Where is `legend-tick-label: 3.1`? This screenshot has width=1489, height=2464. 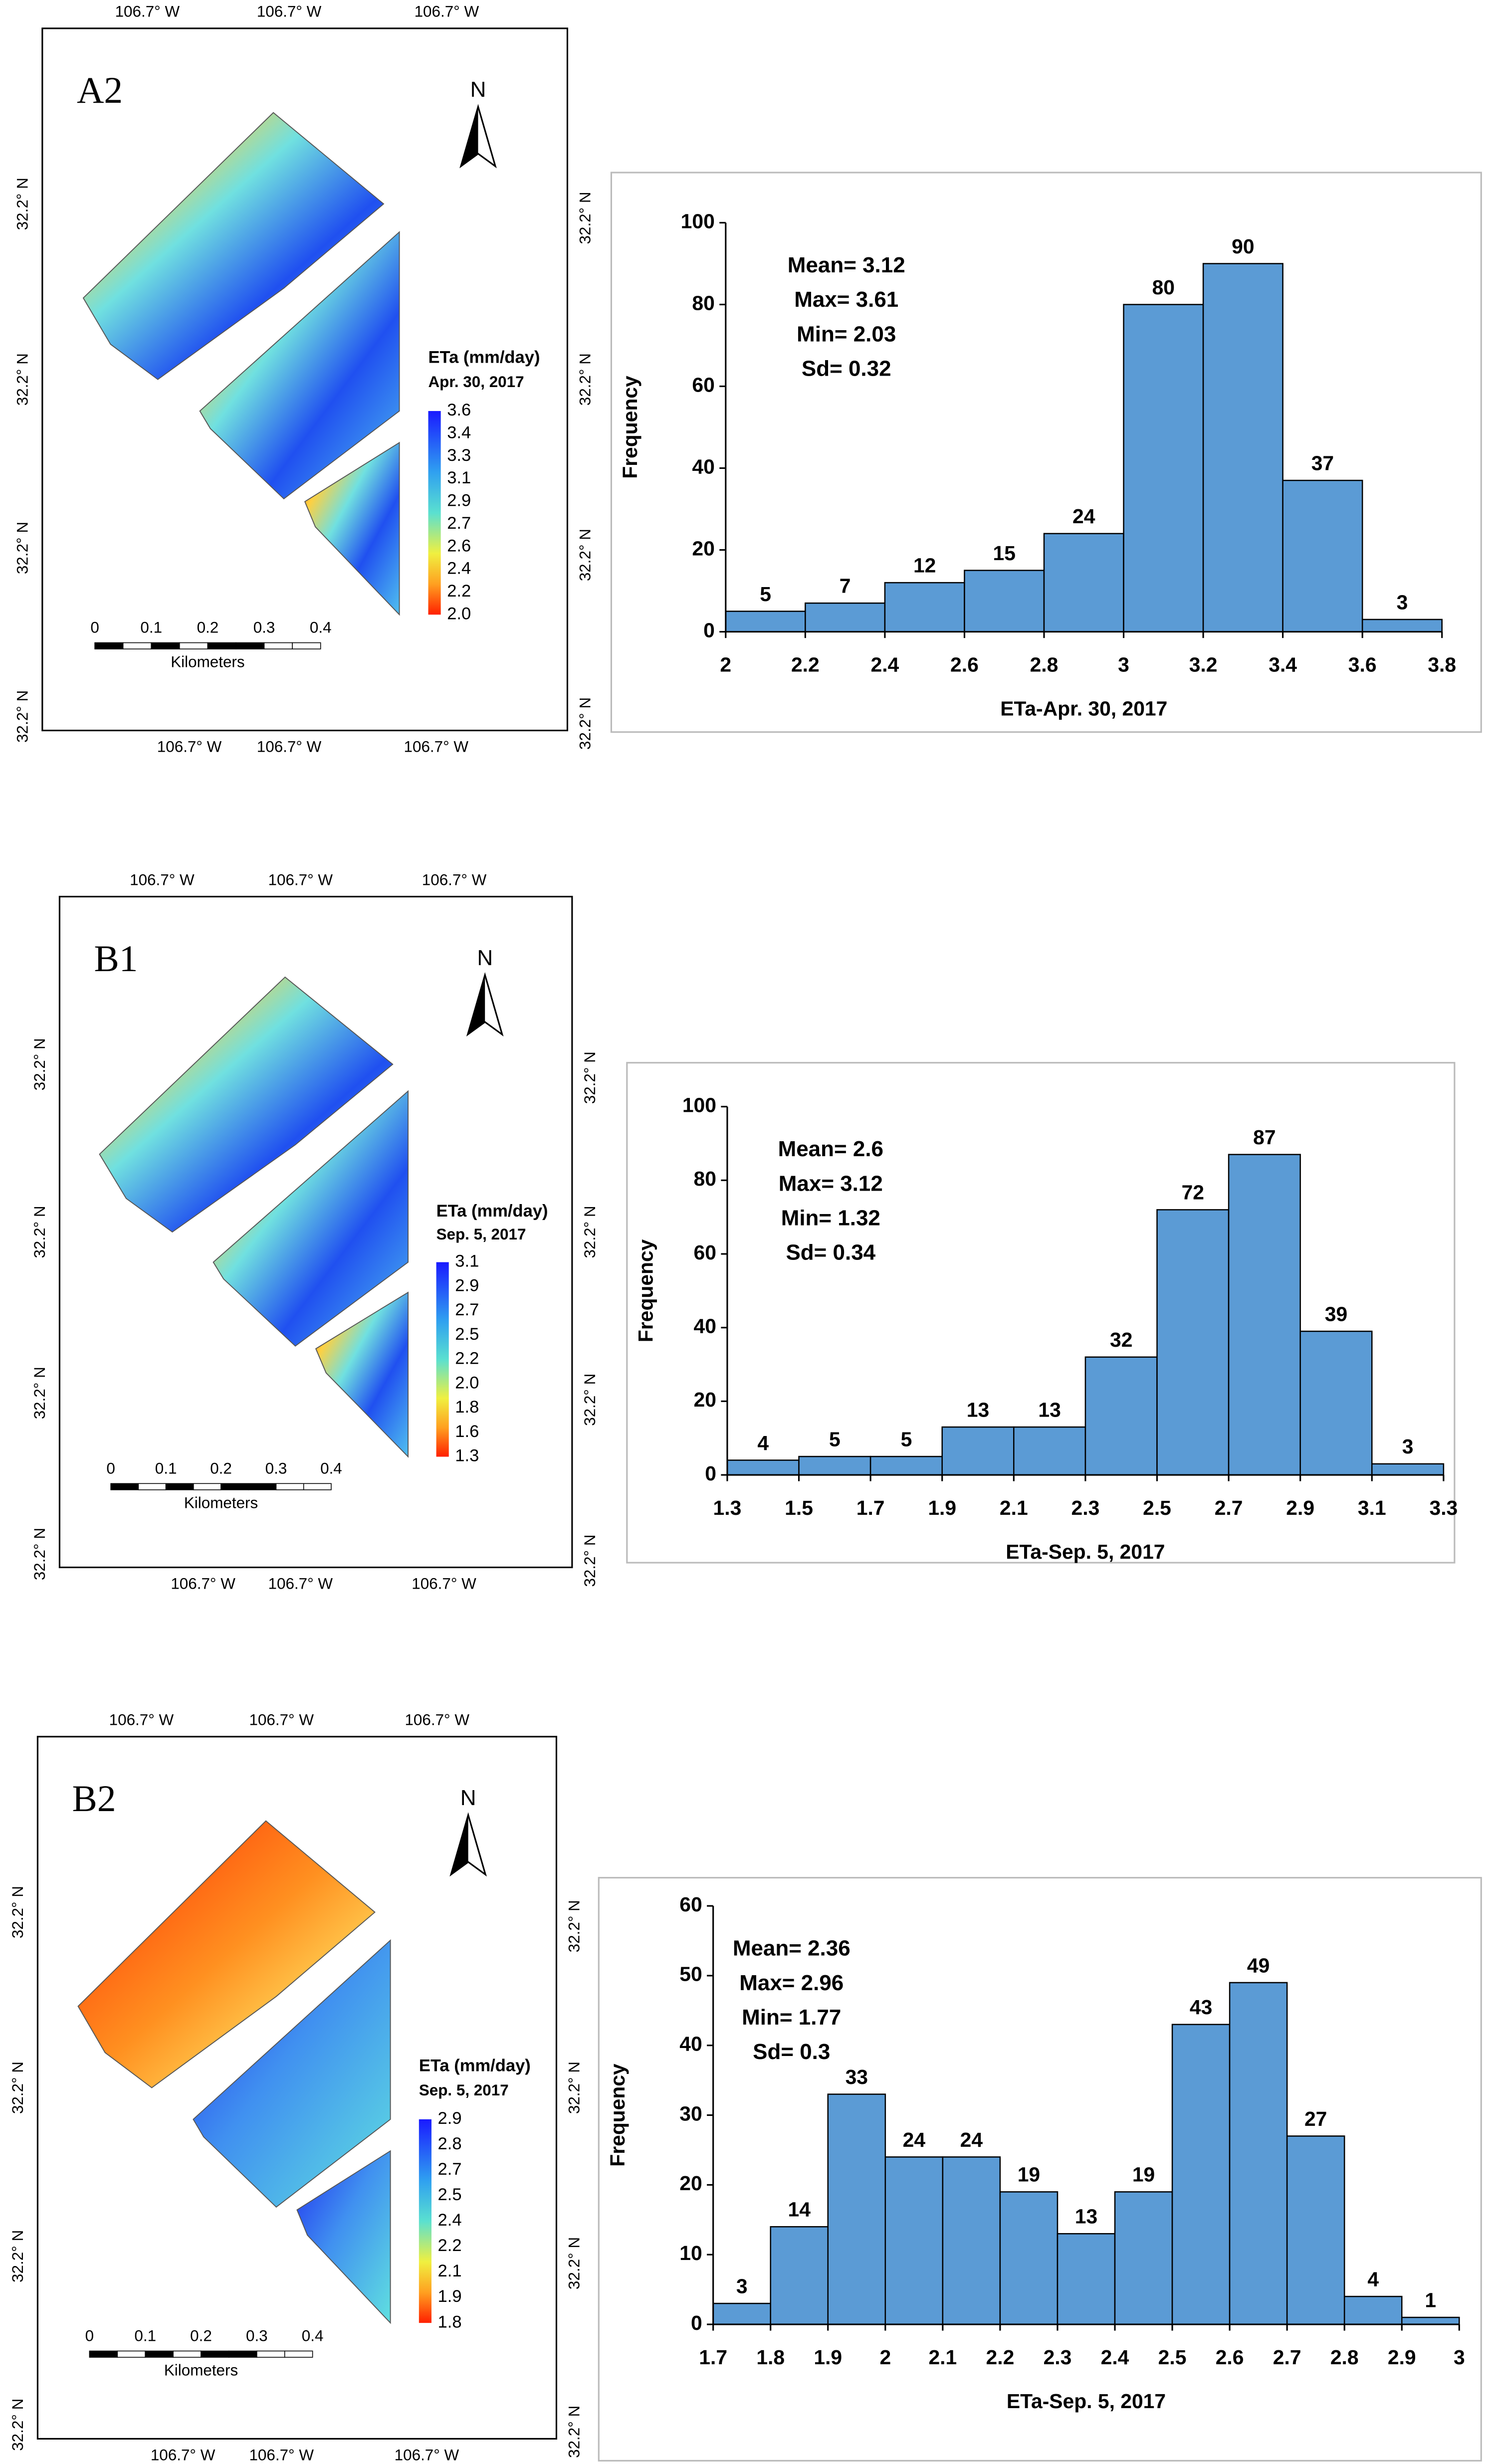
legend-tick-label: 3.1 is located at coordinates (467, 1261).